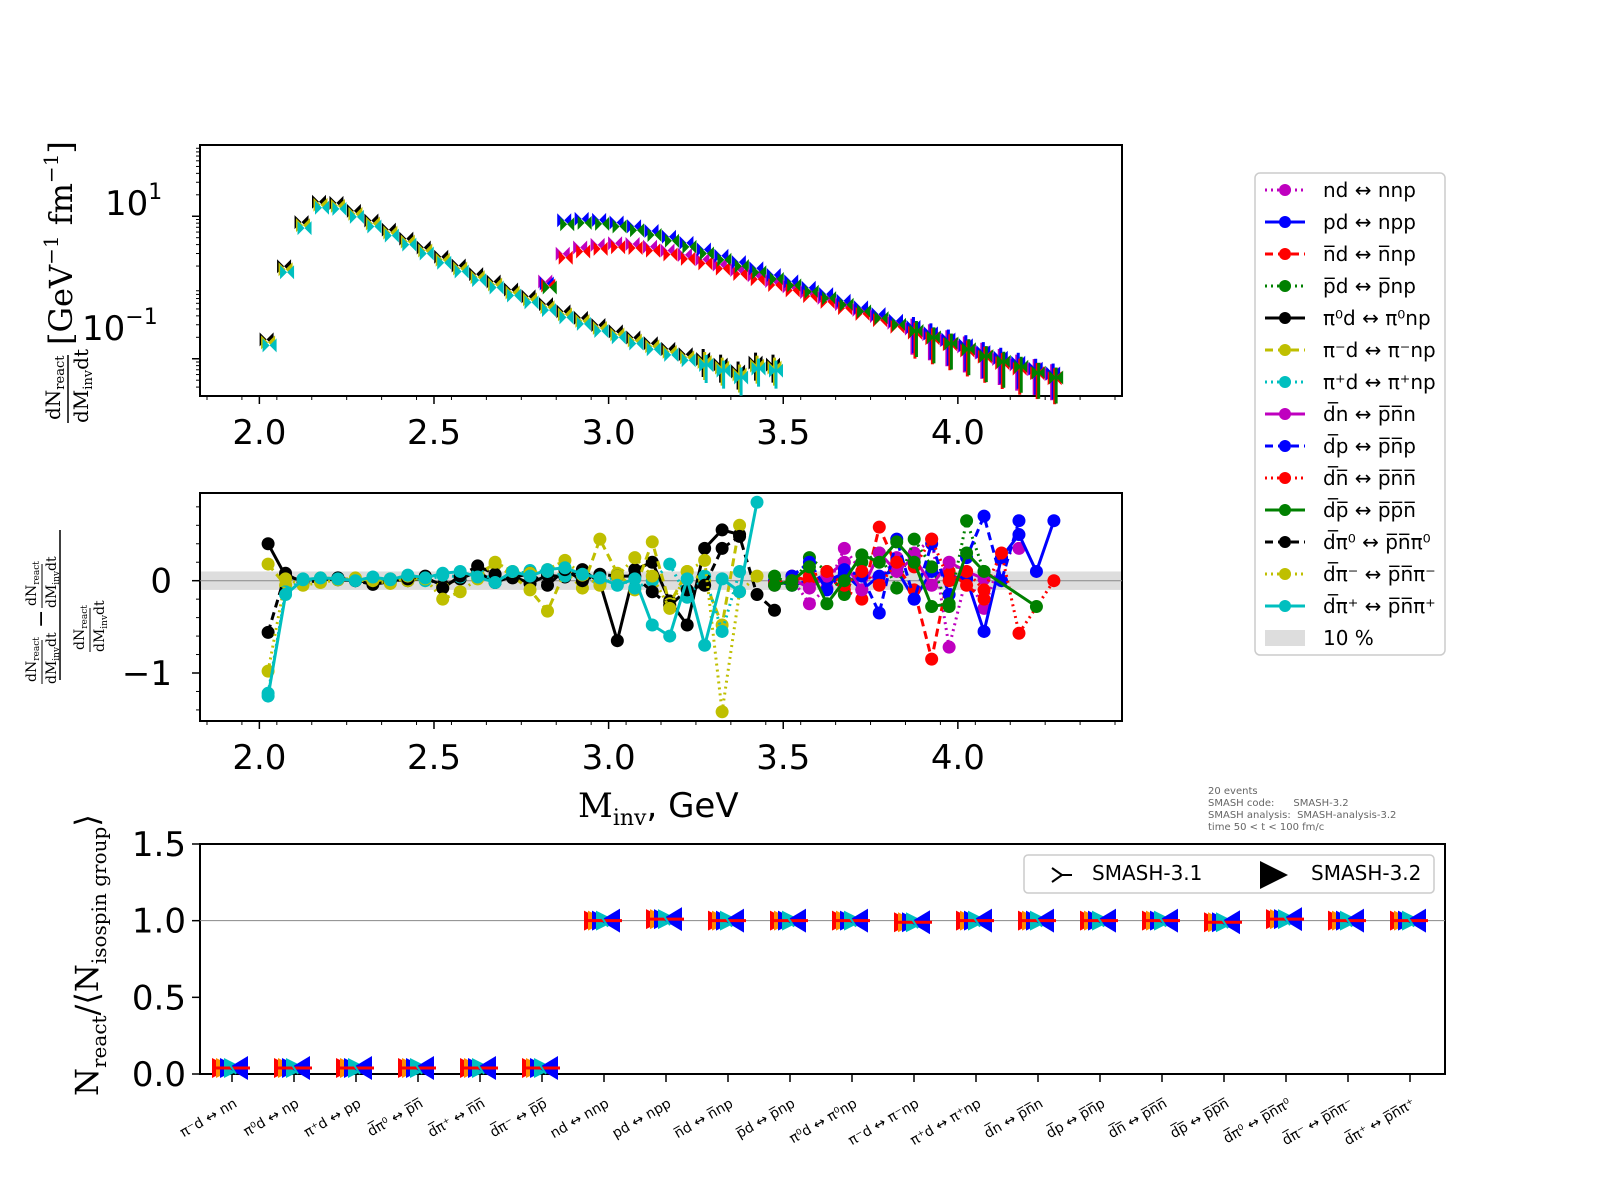  Describe the element at coordinates (259, 758) in the screenshot. I see `difference-x-tick-label: 2.0` at that location.